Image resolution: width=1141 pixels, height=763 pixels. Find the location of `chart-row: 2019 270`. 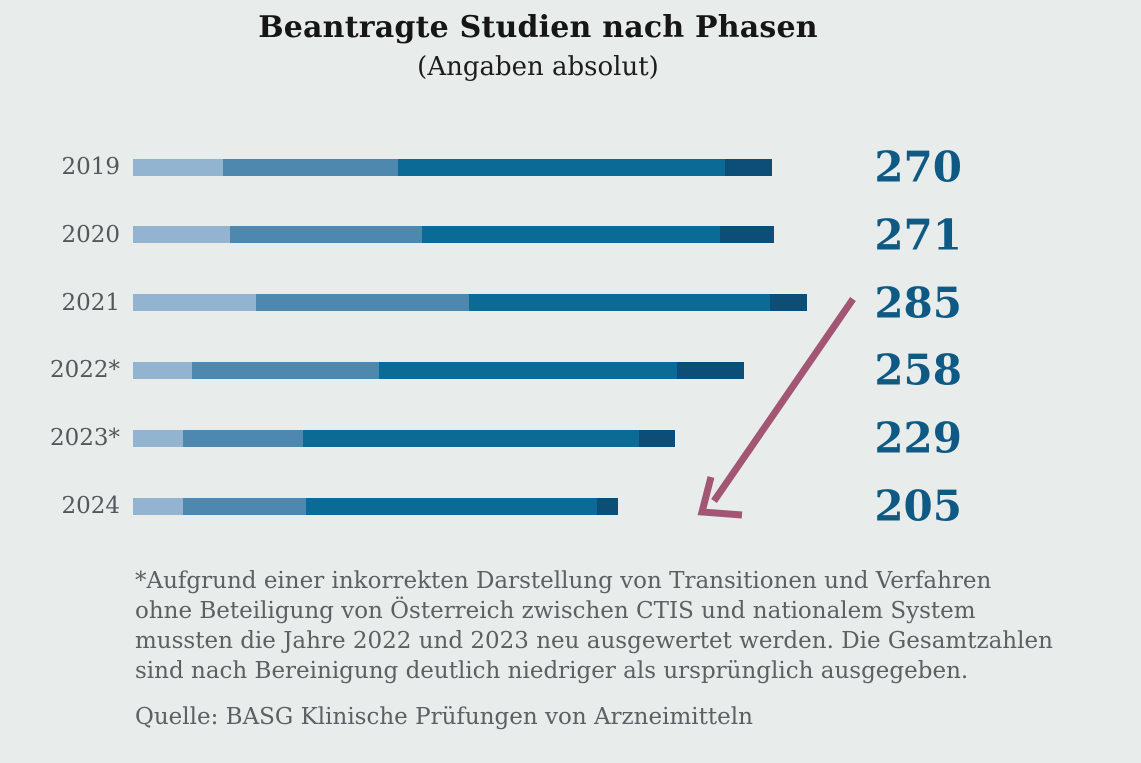

chart-row: 2019 270 is located at coordinates (570, 167).